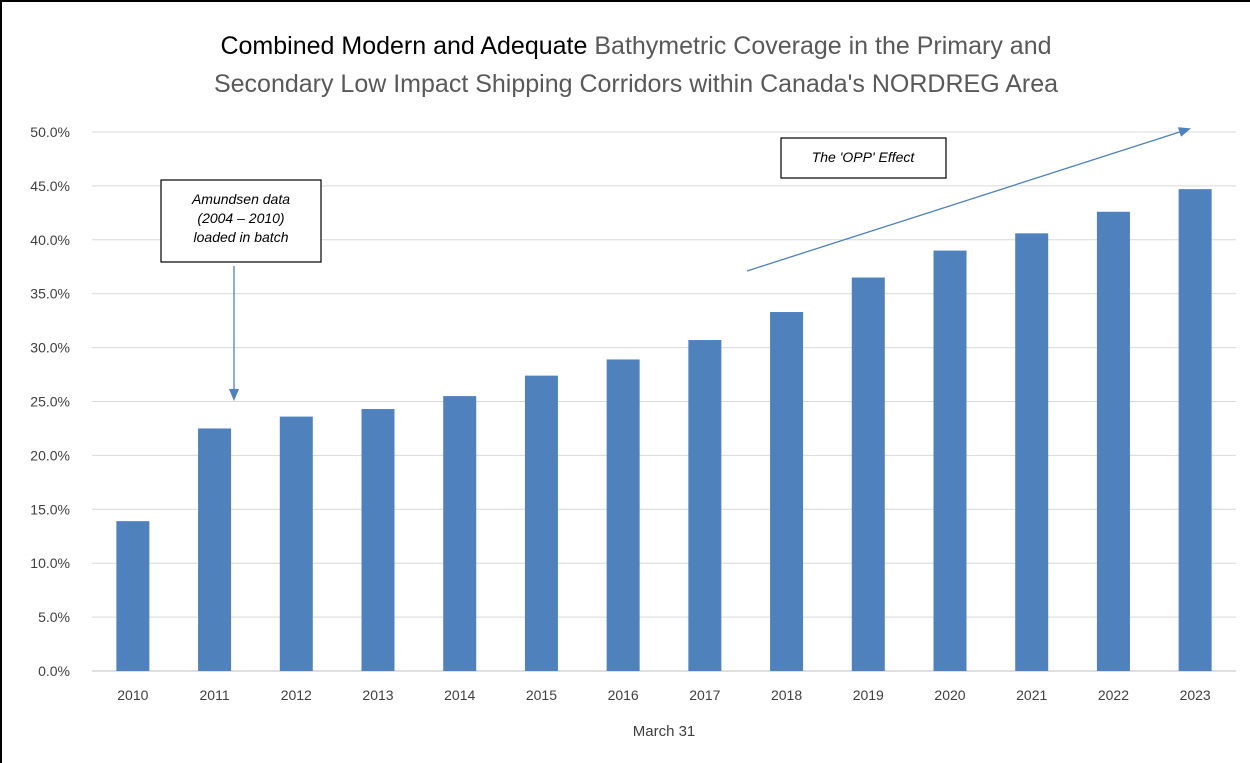  What do you see at coordinates (949, 695) in the screenshot?
I see `x-tick-label: 2020` at bounding box center [949, 695].